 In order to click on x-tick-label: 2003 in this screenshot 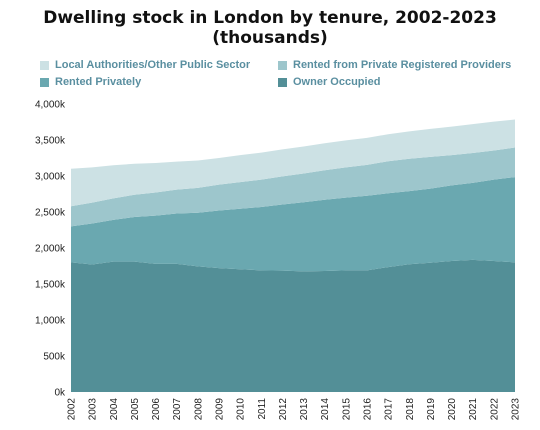, I will do `click(93, 409)`.